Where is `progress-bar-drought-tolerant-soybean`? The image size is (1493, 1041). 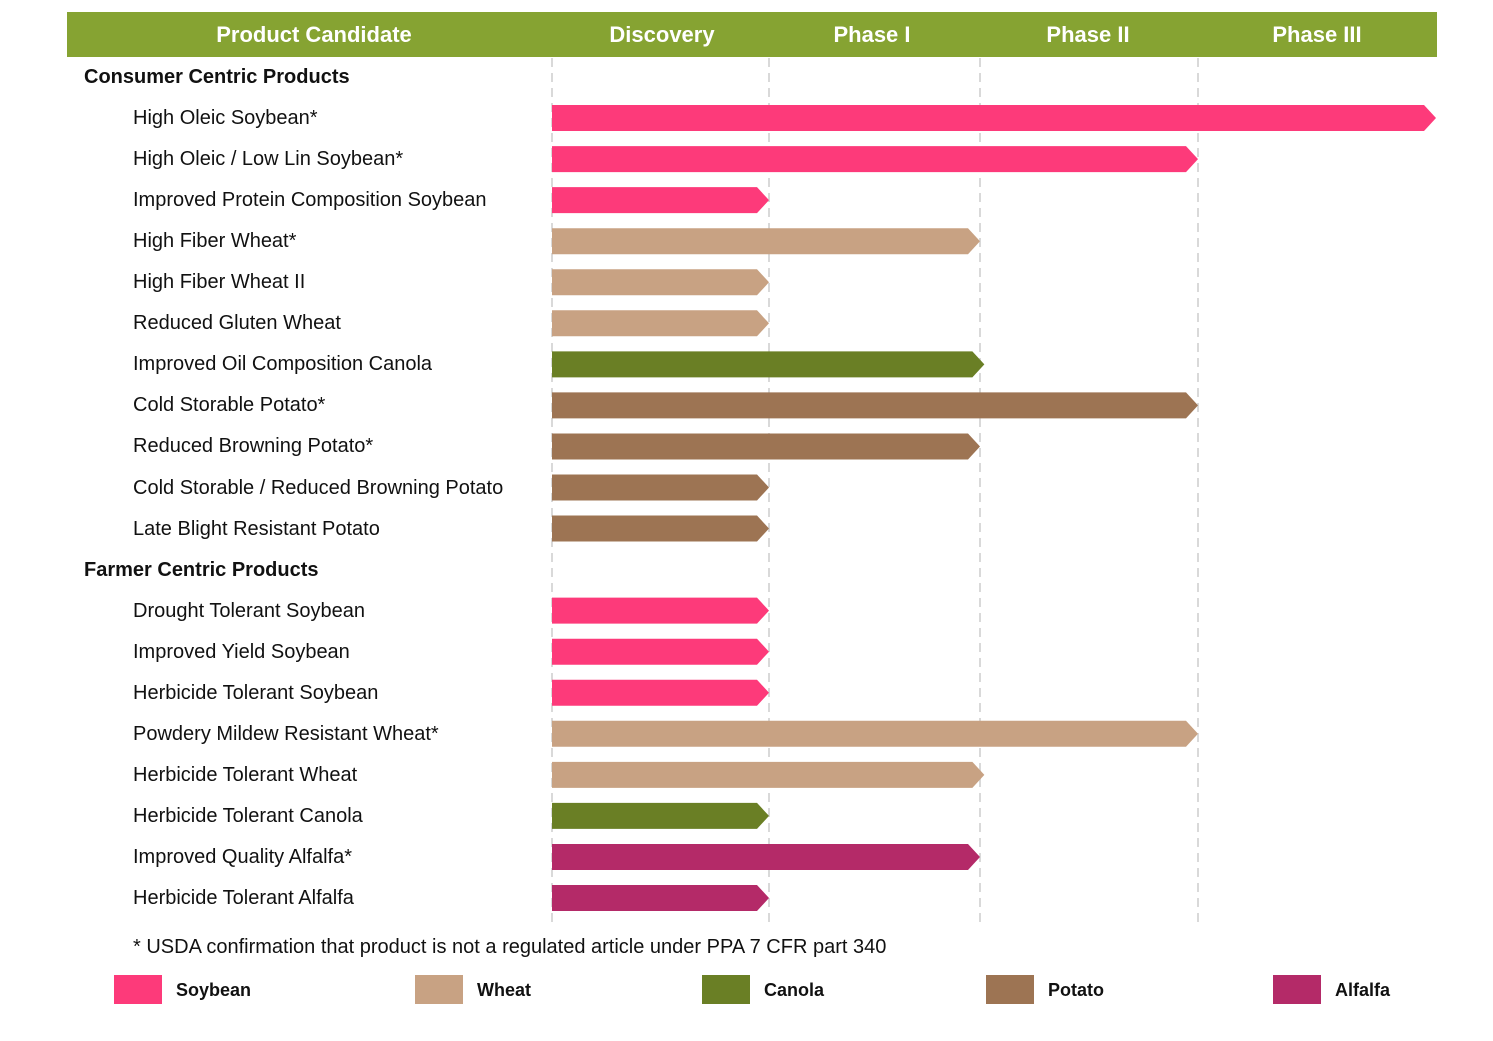 progress-bar-drought-tolerant-soybean is located at coordinates (660, 610).